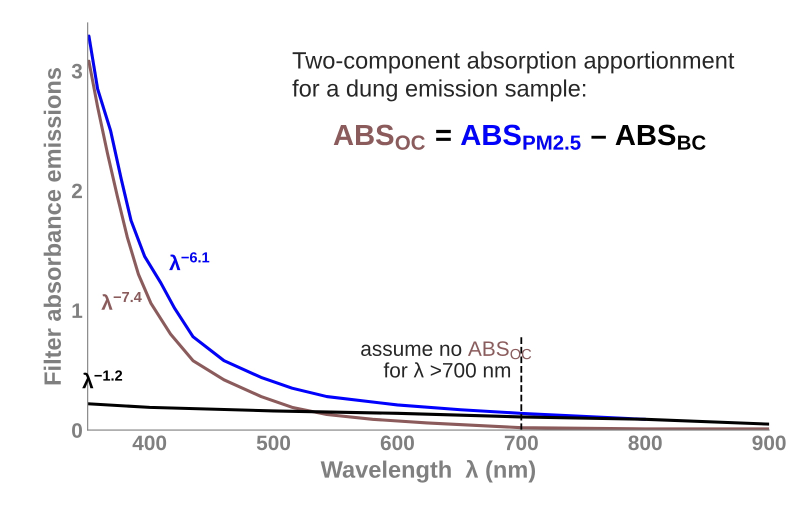 The image size is (797, 509). What do you see at coordinates (661, 137) in the screenshot?
I see `text: ABS$_{BC}$` at bounding box center [661, 137].